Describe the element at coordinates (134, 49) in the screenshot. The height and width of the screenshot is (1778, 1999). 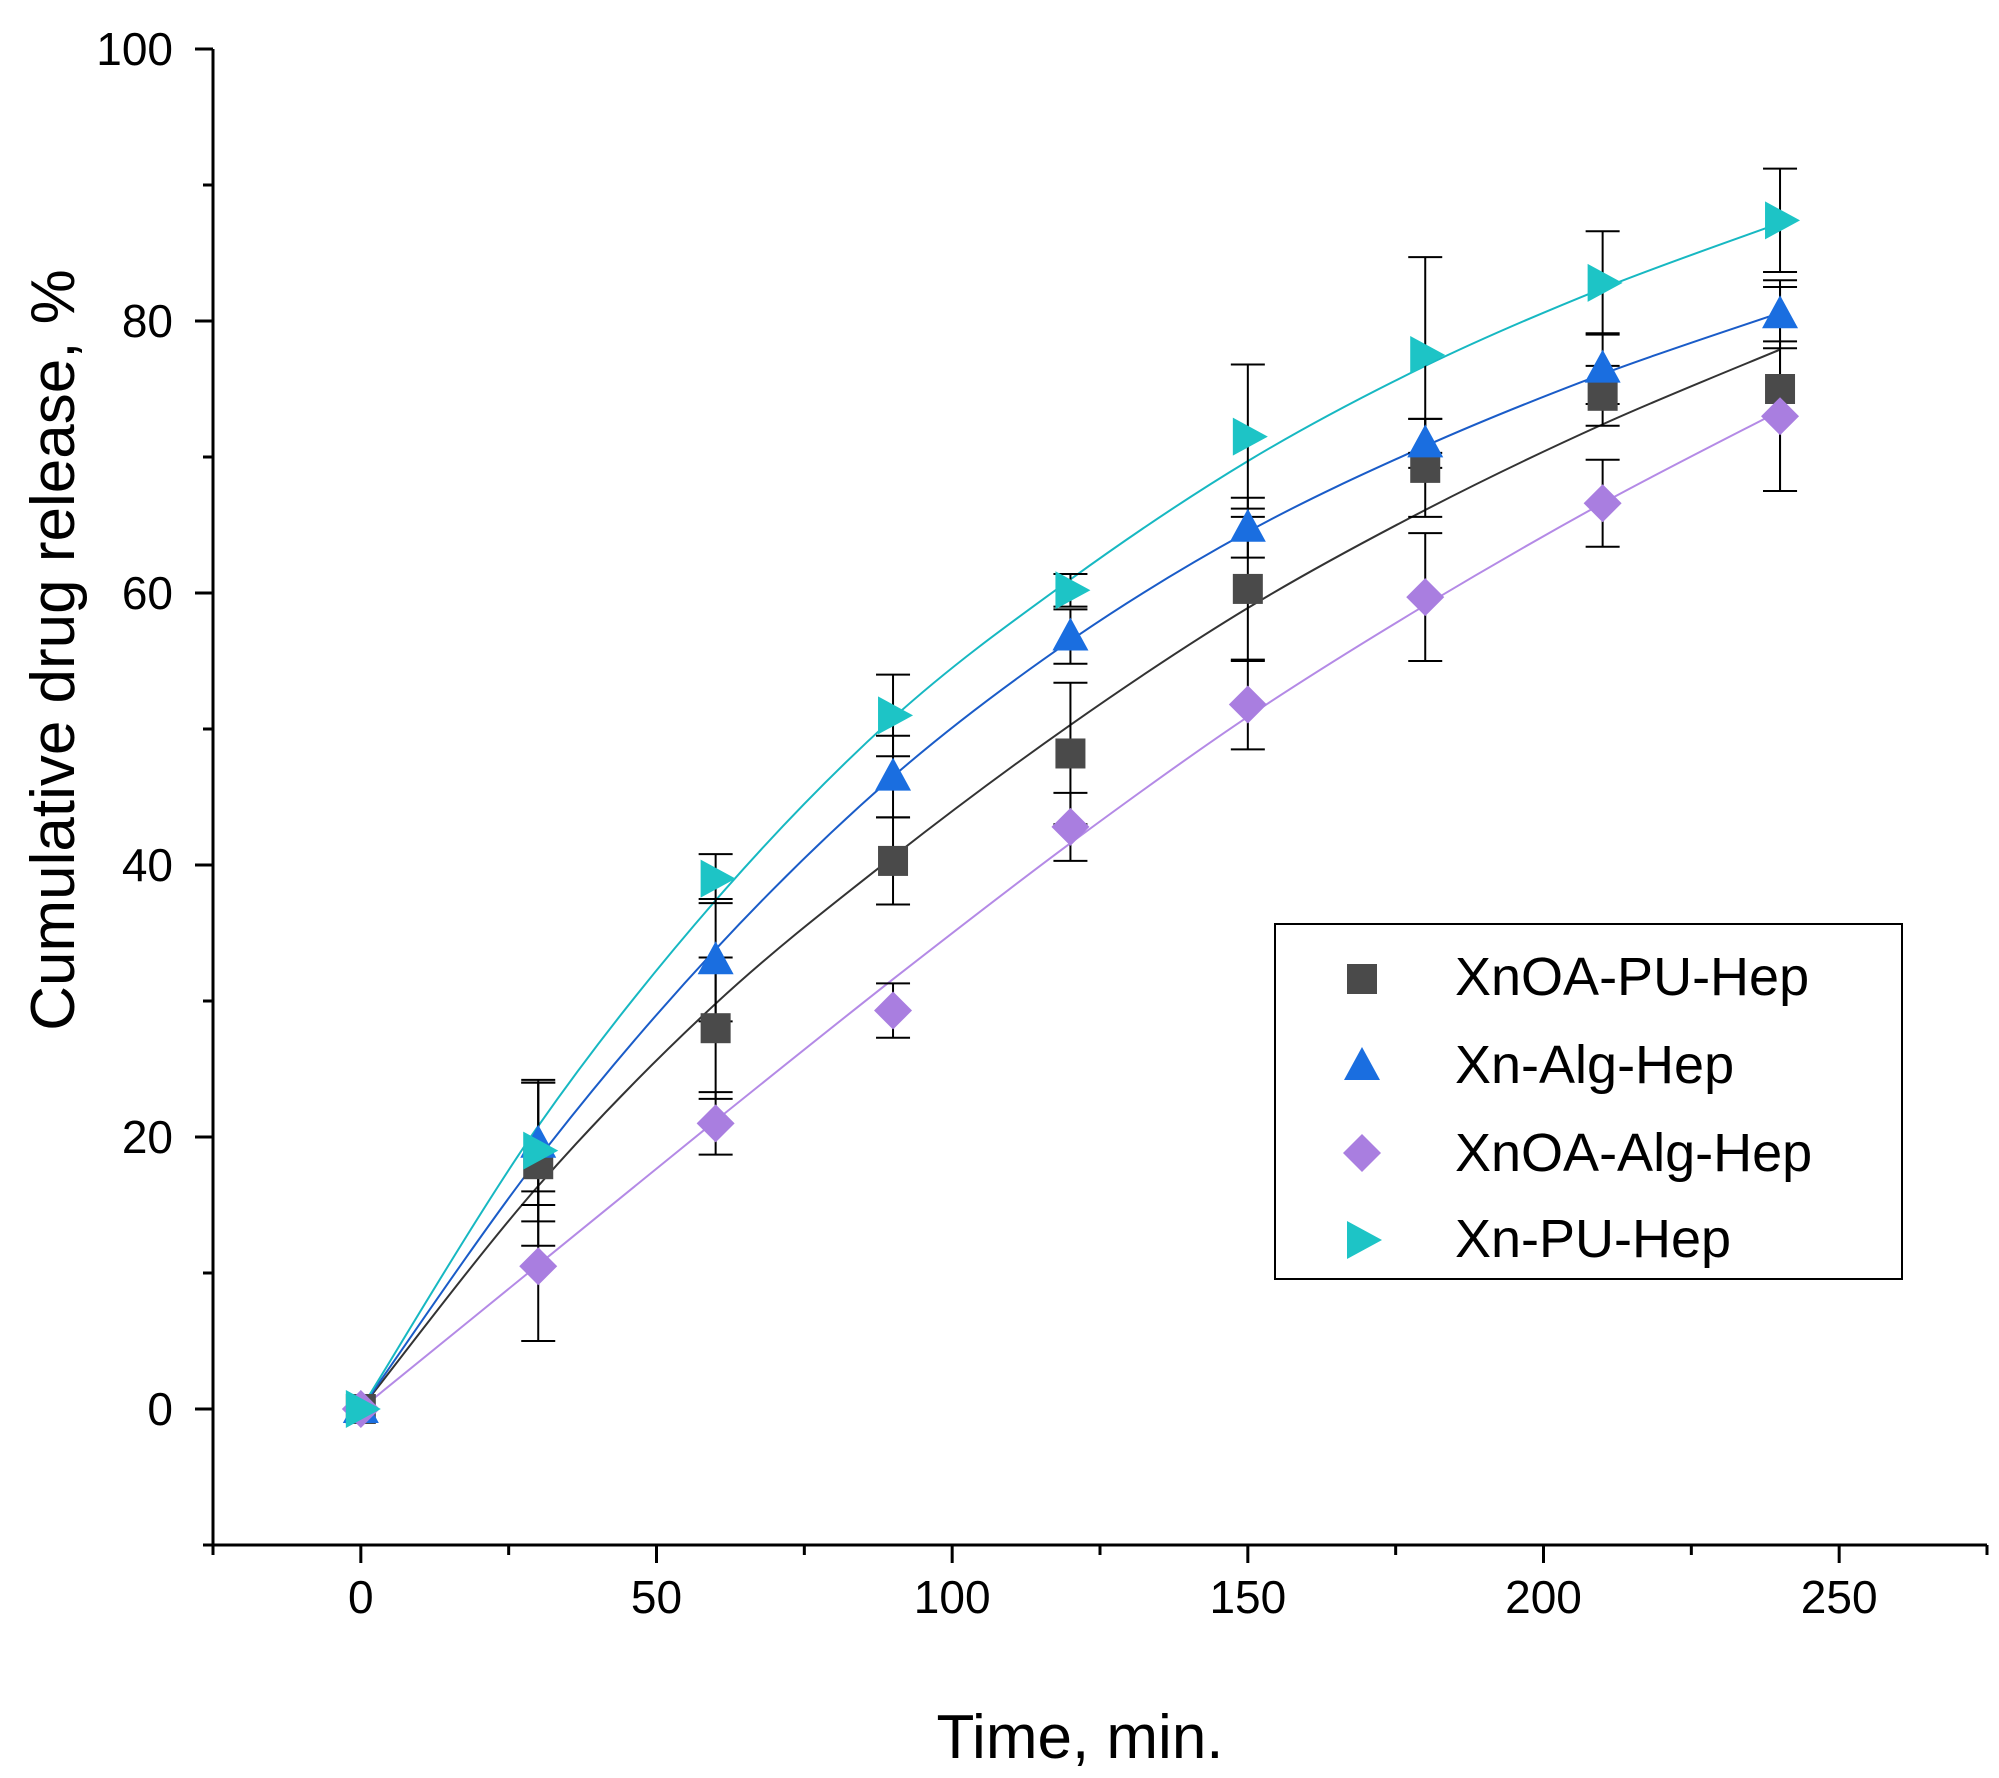
I see `y-tick-label: 100` at that location.